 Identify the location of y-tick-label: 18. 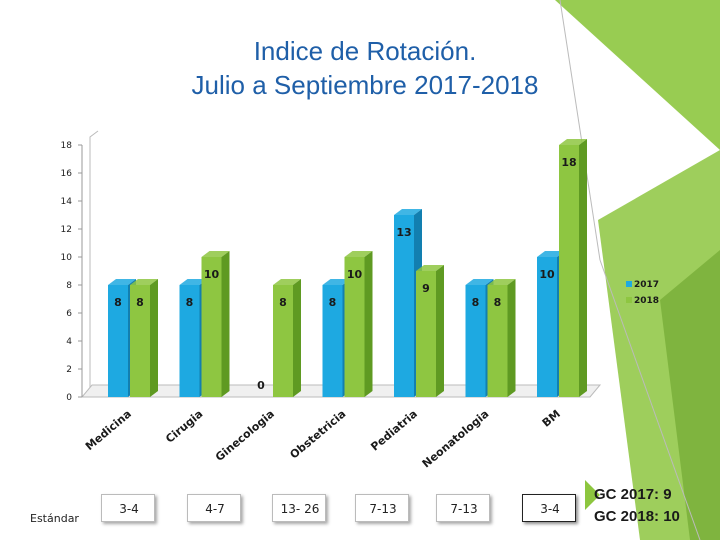
(67, 146).